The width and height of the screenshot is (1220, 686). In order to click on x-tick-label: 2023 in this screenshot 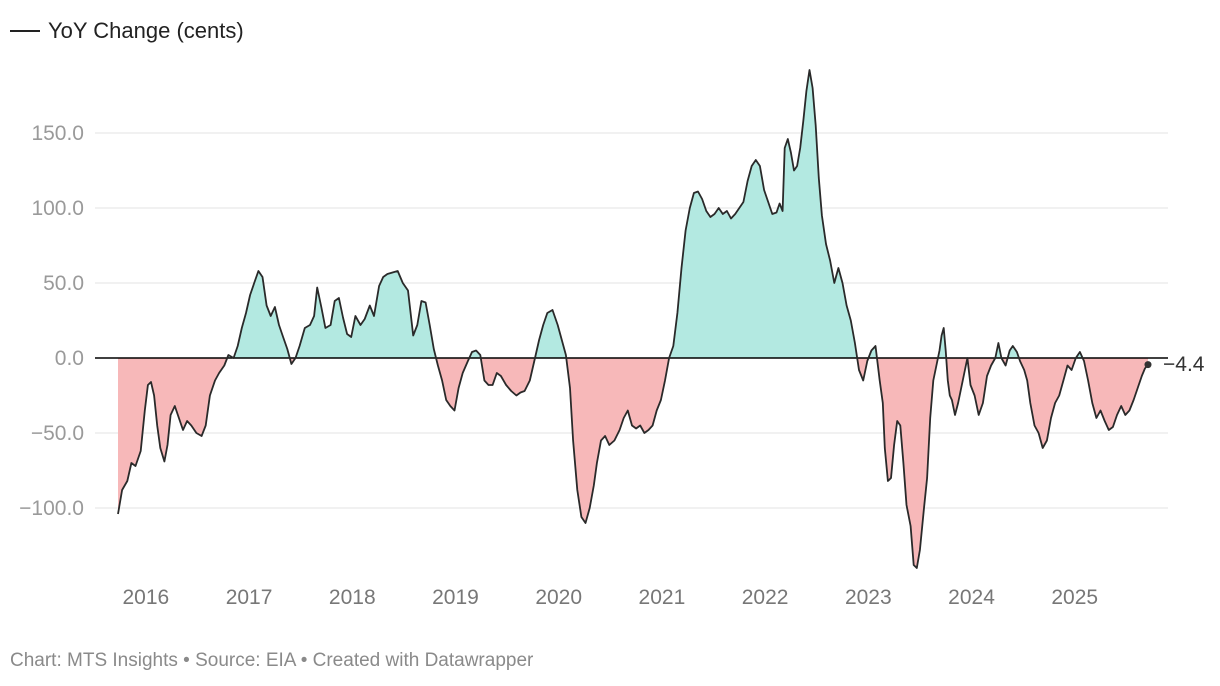, I will do `click(868, 597)`.